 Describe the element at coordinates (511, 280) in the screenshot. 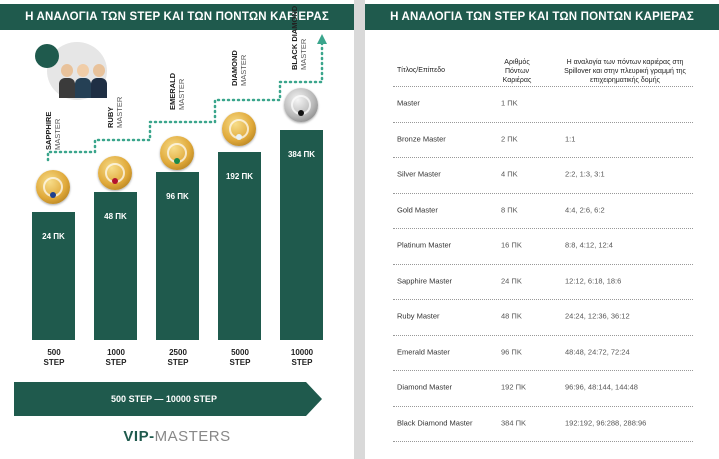

I see `table-cell-points: 24 ΠΚ` at that location.